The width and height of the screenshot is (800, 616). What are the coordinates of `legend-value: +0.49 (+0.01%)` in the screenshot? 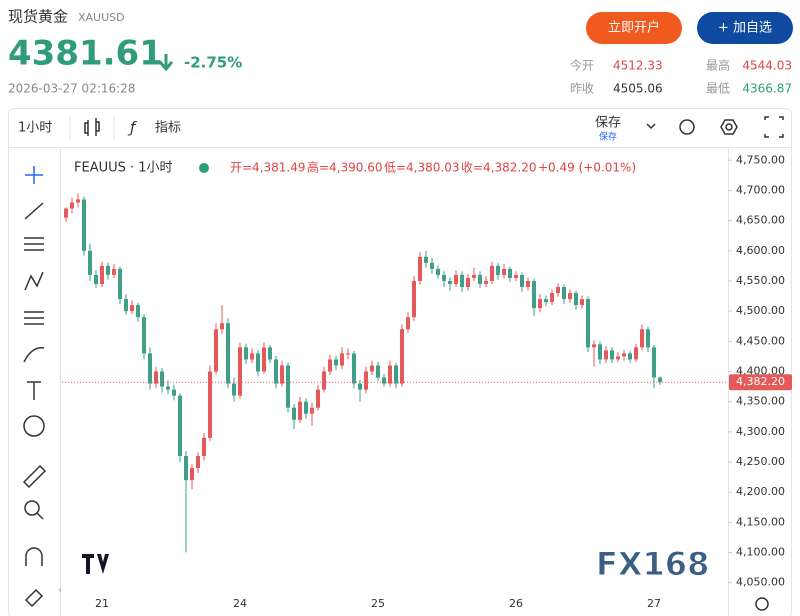 It's located at (587, 168).